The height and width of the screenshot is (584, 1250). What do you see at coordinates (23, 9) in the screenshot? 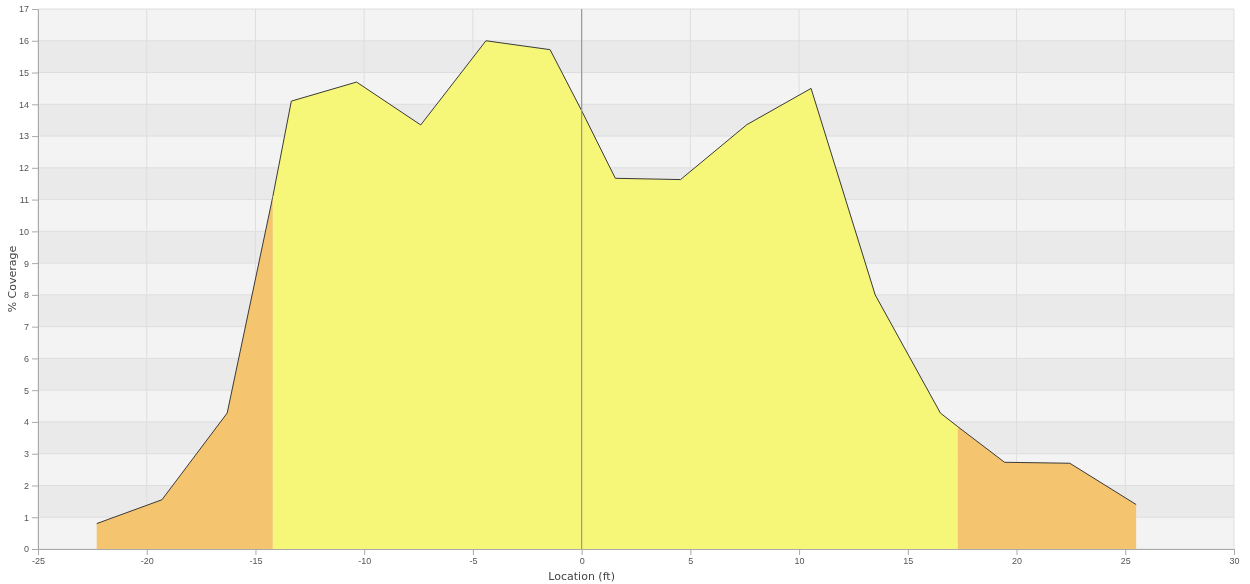
I see `y-tick-label: 17` at bounding box center [23, 9].